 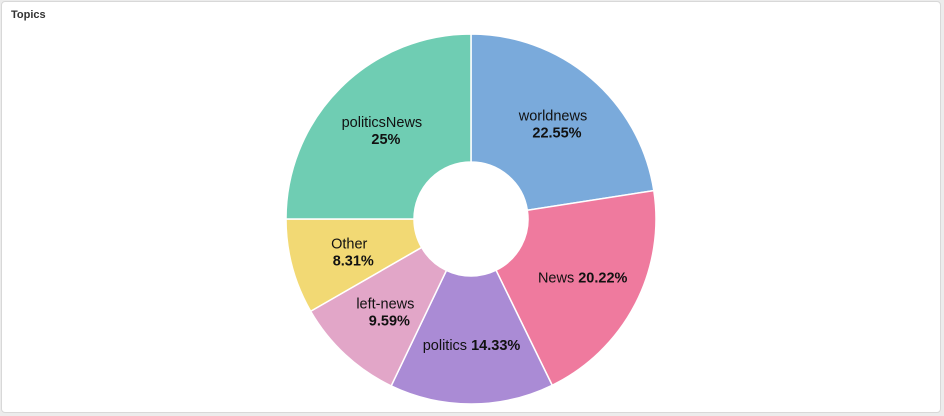 I want to click on slice-name: worldnews, so click(x=553, y=116).